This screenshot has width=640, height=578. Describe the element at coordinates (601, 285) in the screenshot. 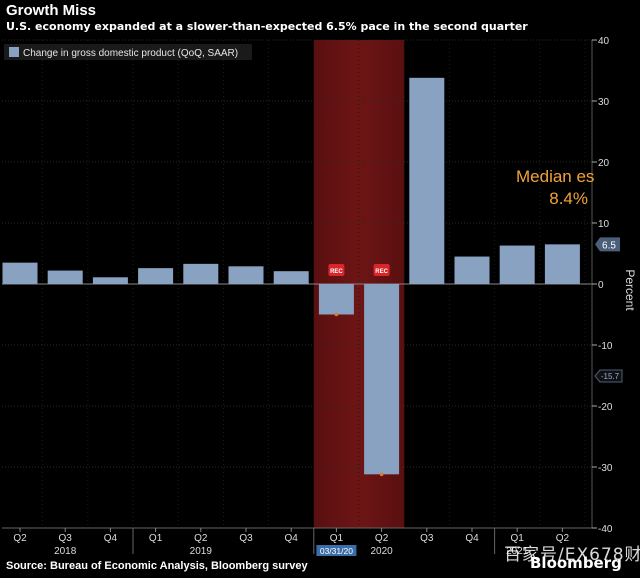

I see `y-tick-label: 0` at that location.